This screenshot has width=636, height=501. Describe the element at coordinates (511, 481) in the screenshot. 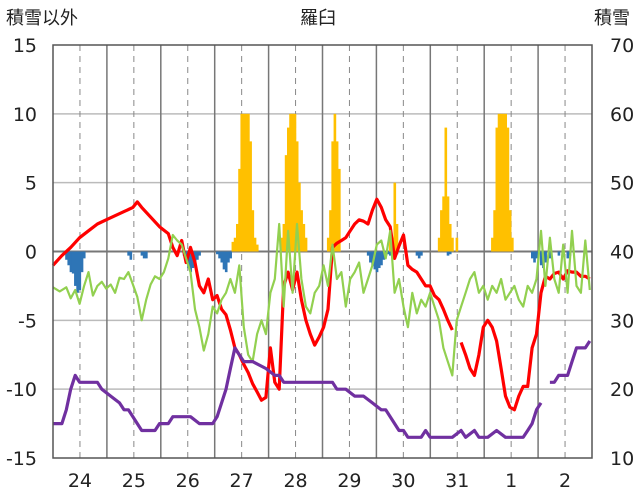

I see `x-tick: 1` at that location.